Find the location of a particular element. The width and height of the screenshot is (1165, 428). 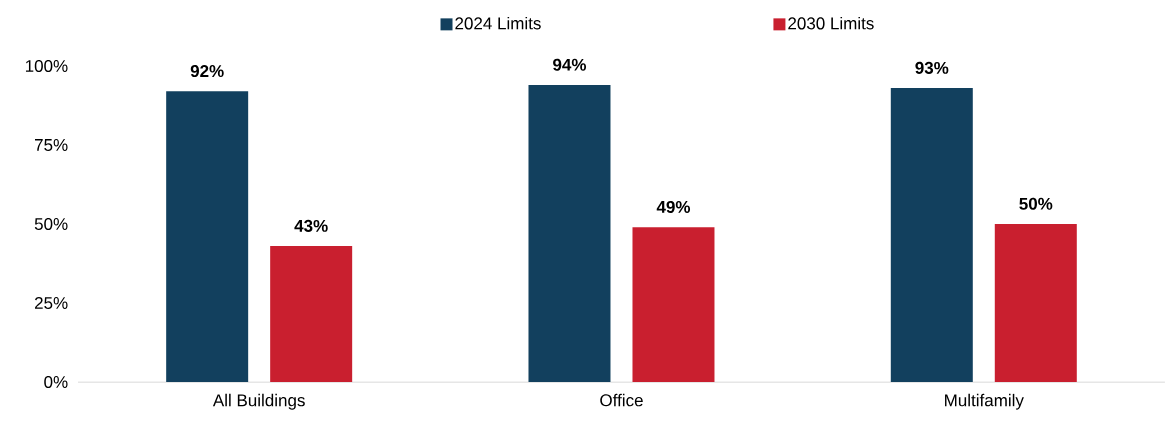

data-label: 43% is located at coordinates (311, 225).